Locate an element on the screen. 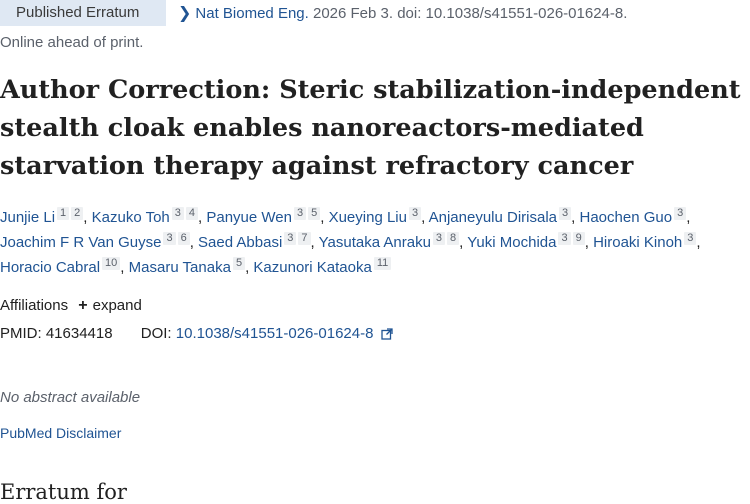 Image resolution: width=750 pixels, height=504 pixels. doi-label: DOI: is located at coordinates (156, 333).